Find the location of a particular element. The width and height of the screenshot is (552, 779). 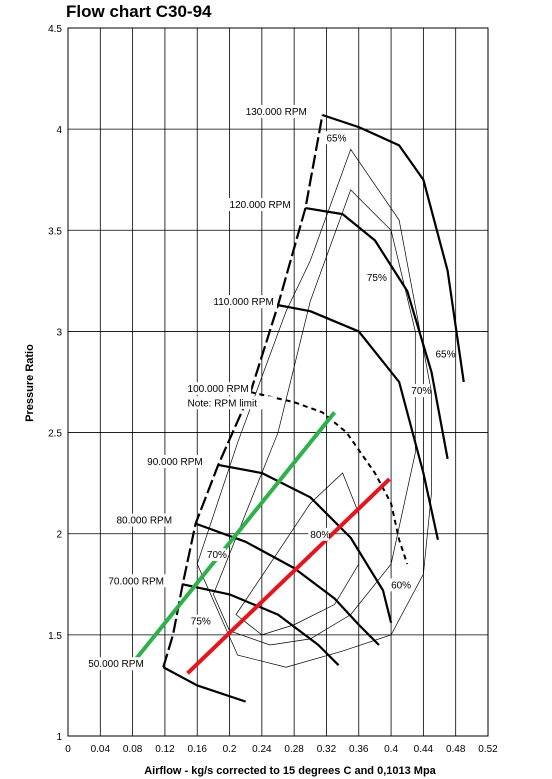

rpm-limit-line is located at coordinates (329, 478).